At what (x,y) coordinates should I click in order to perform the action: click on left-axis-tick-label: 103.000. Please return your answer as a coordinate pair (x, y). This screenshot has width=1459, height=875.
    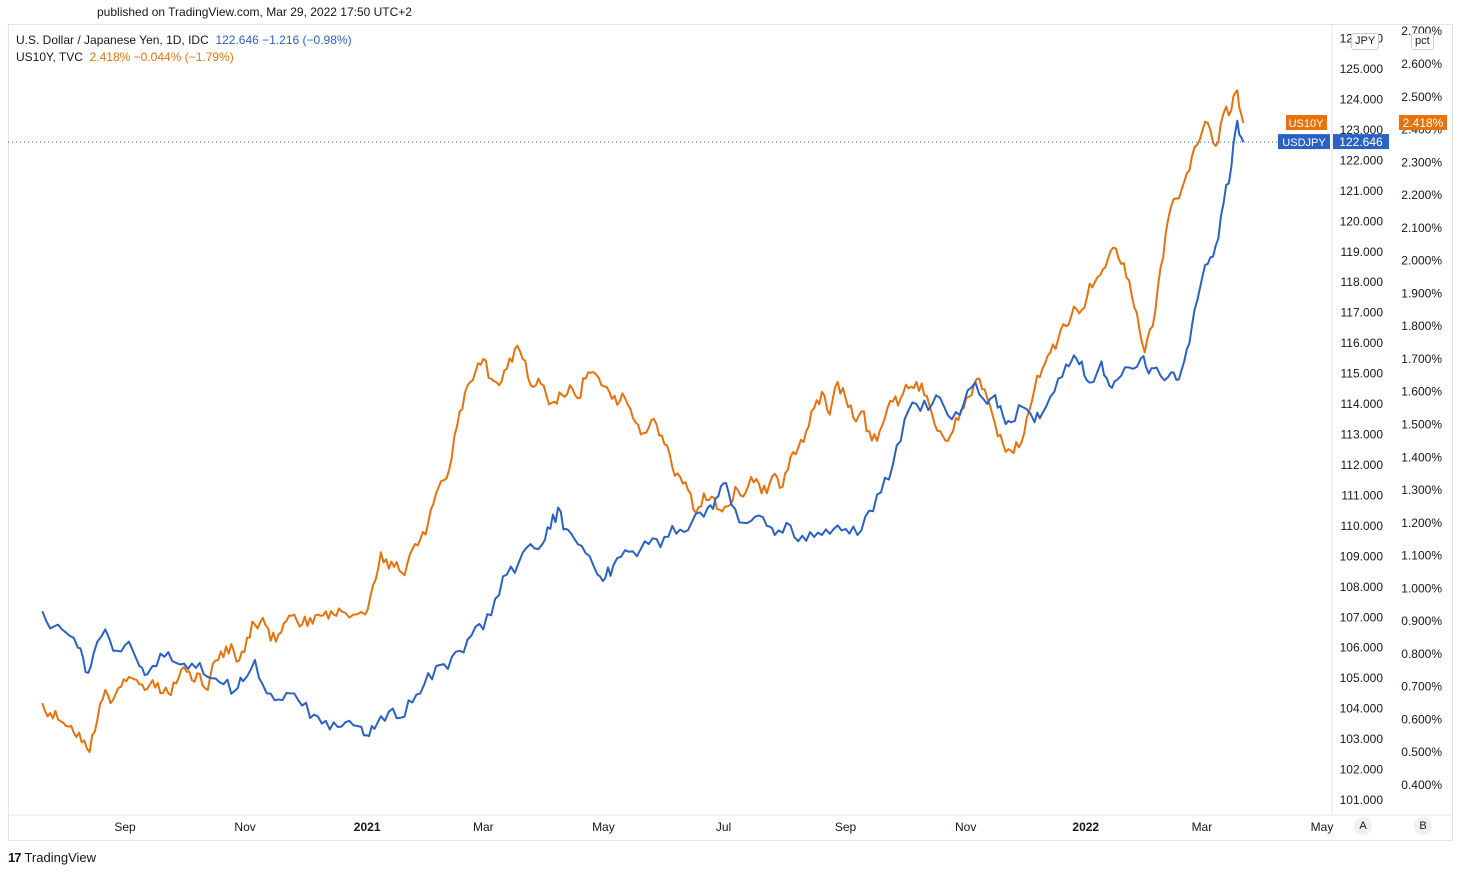
    Looking at the image, I should click on (1362, 739).